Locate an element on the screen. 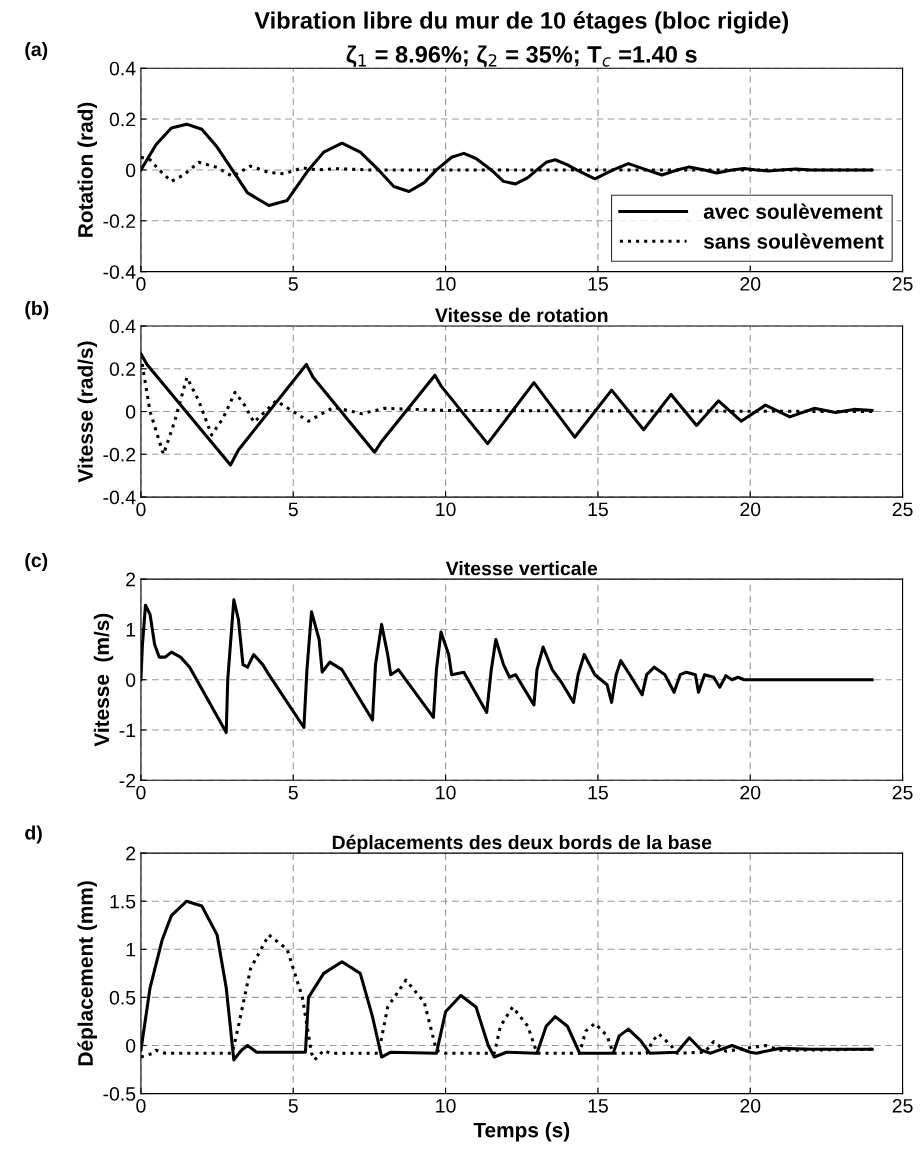 This screenshot has height=1156, width=921. text: (b) is located at coordinates (37, 310).